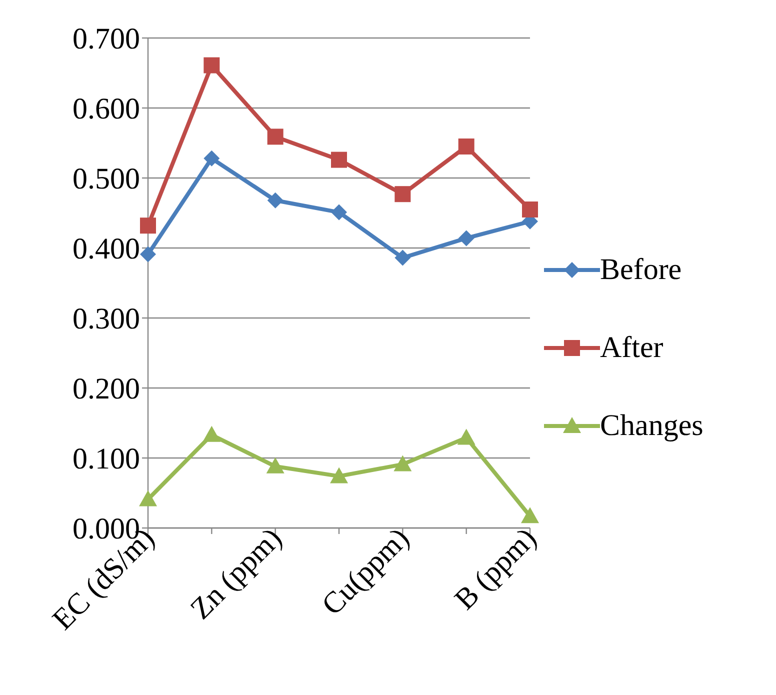  What do you see at coordinates (652, 426) in the screenshot?
I see `legend-label: Changes` at bounding box center [652, 426].